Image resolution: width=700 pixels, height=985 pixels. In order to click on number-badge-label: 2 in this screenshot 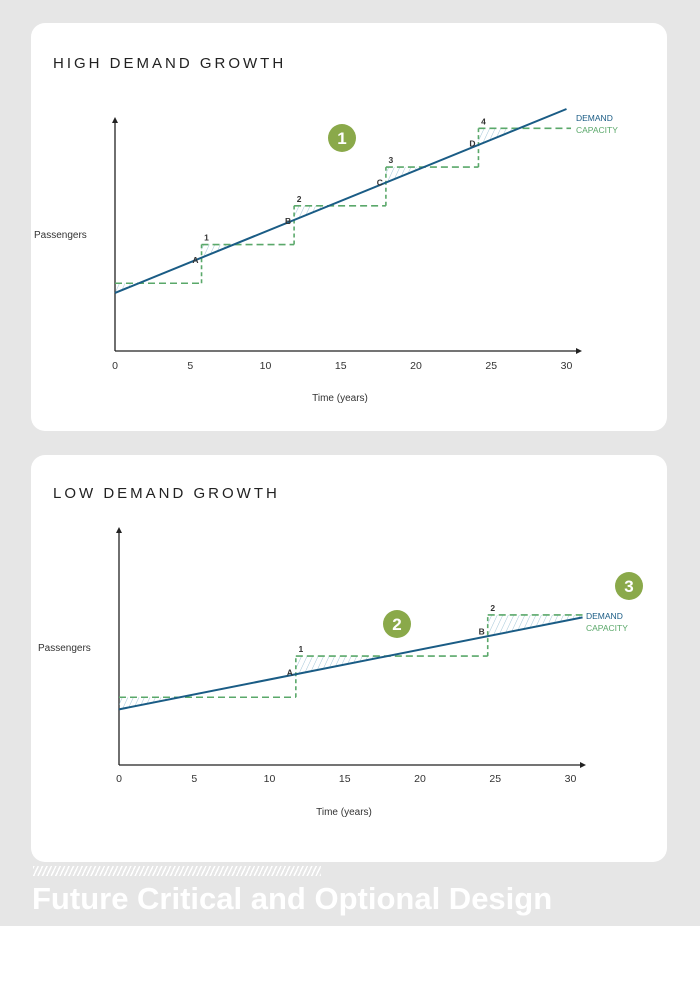, I will do `click(396, 624)`.